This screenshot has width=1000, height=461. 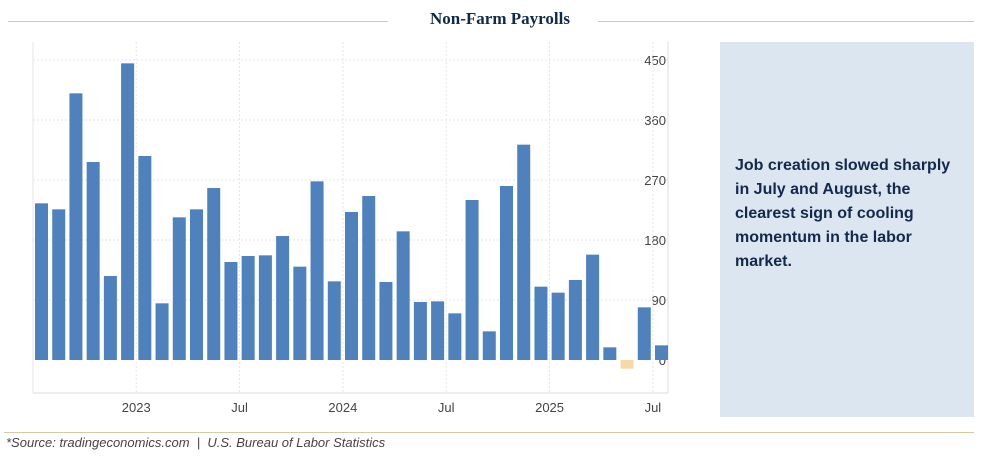 What do you see at coordinates (162, 331) in the screenshot?
I see `bar-mar-2023` at bounding box center [162, 331].